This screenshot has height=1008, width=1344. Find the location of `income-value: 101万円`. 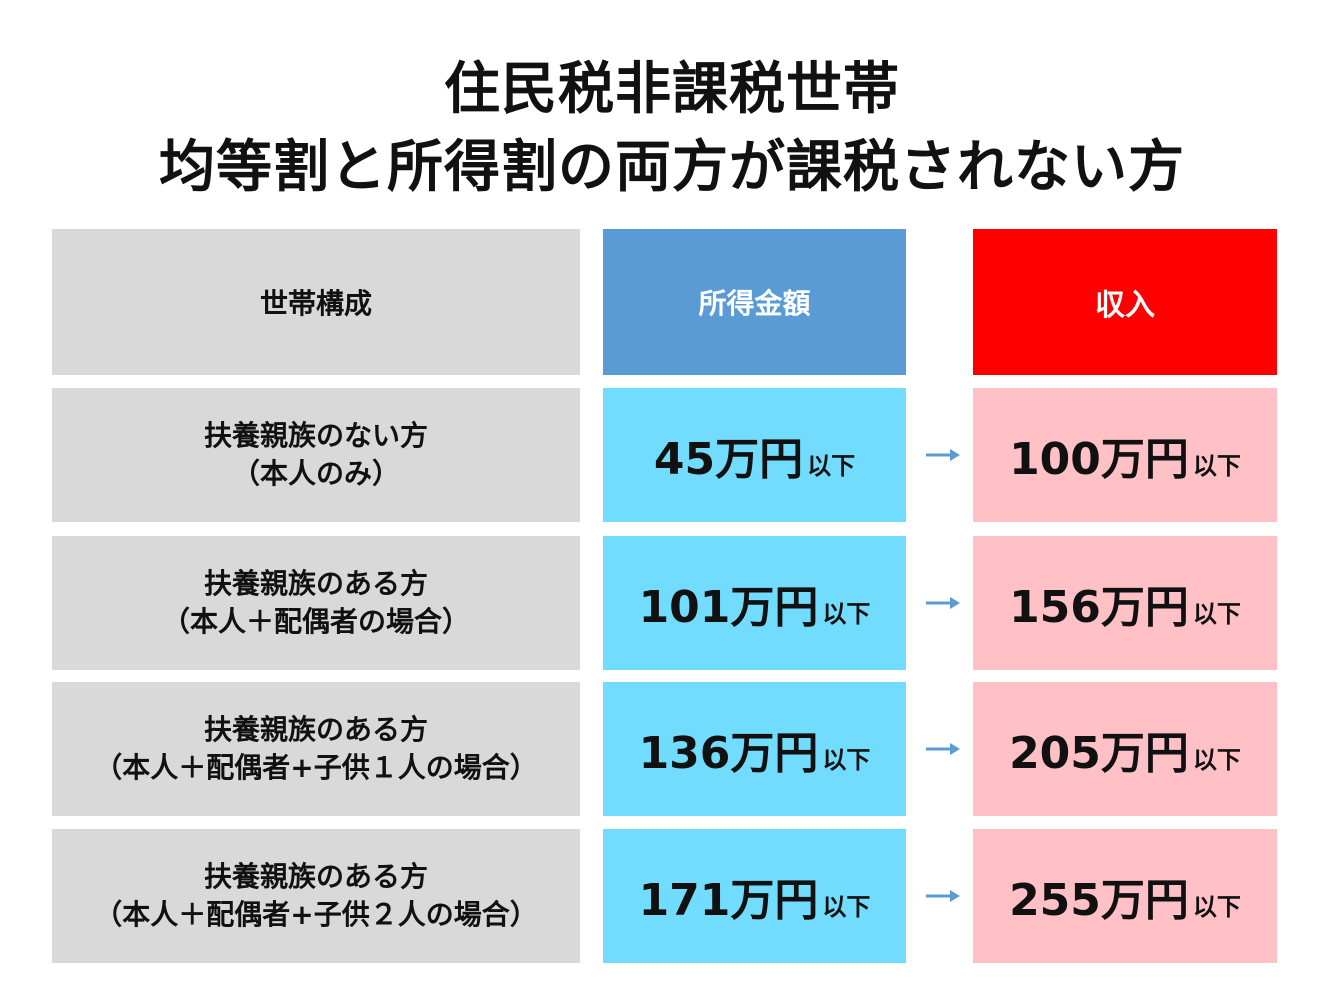

income-value: 101万円 is located at coordinates (728, 607).